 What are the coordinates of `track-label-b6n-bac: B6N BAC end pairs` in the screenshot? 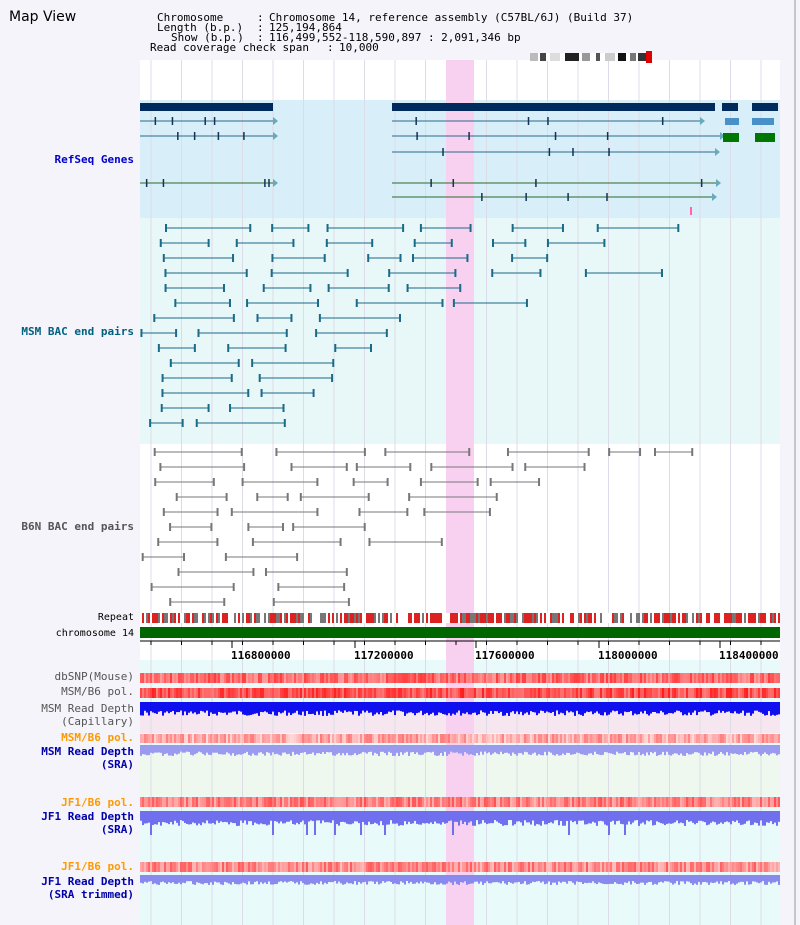 It's located at (77, 526).